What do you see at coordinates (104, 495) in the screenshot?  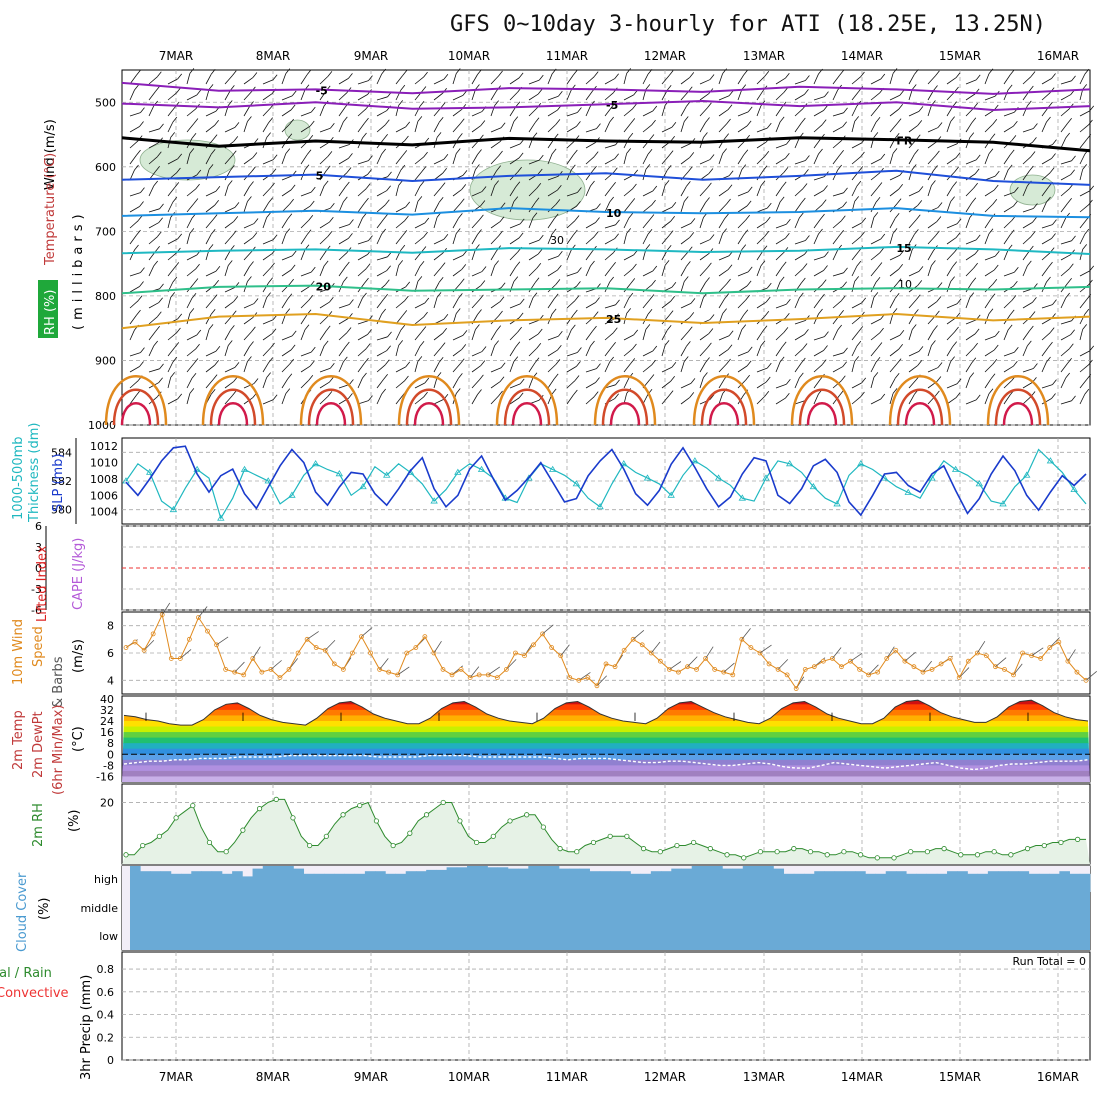 I see `slp-tick: 1006` at bounding box center [104, 495].